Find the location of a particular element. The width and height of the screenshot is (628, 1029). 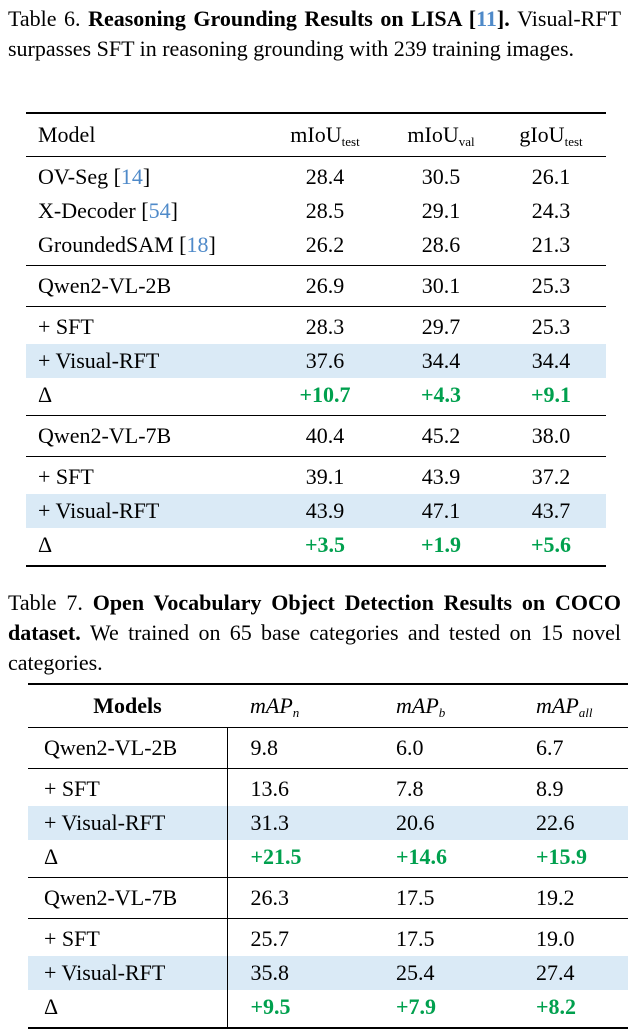

table6-header: Model mIoUtest mIoUval gIoUtest is located at coordinates (316, 135).